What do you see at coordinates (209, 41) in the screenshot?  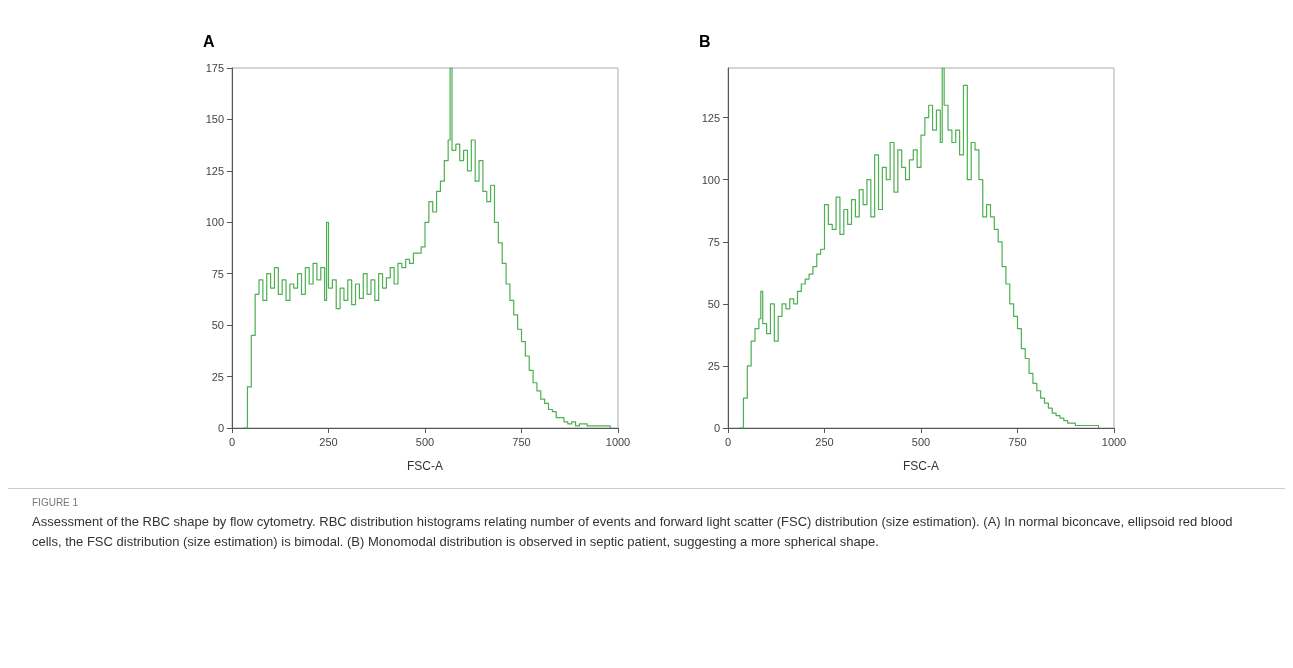 I see `chart-title: A` at bounding box center [209, 41].